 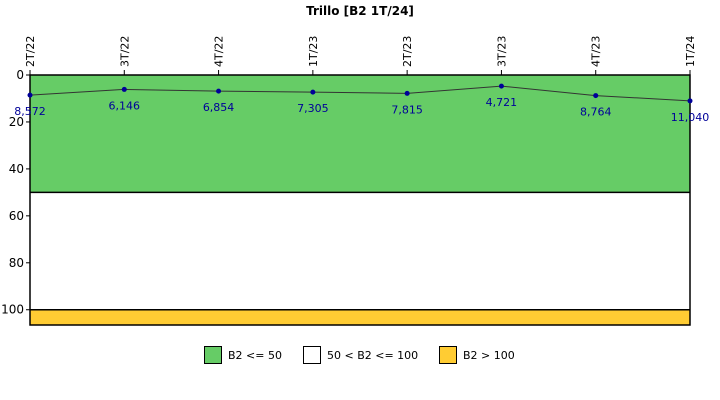 What do you see at coordinates (596, 112) in the screenshot?
I see `data-label: 8,764` at bounding box center [596, 112].